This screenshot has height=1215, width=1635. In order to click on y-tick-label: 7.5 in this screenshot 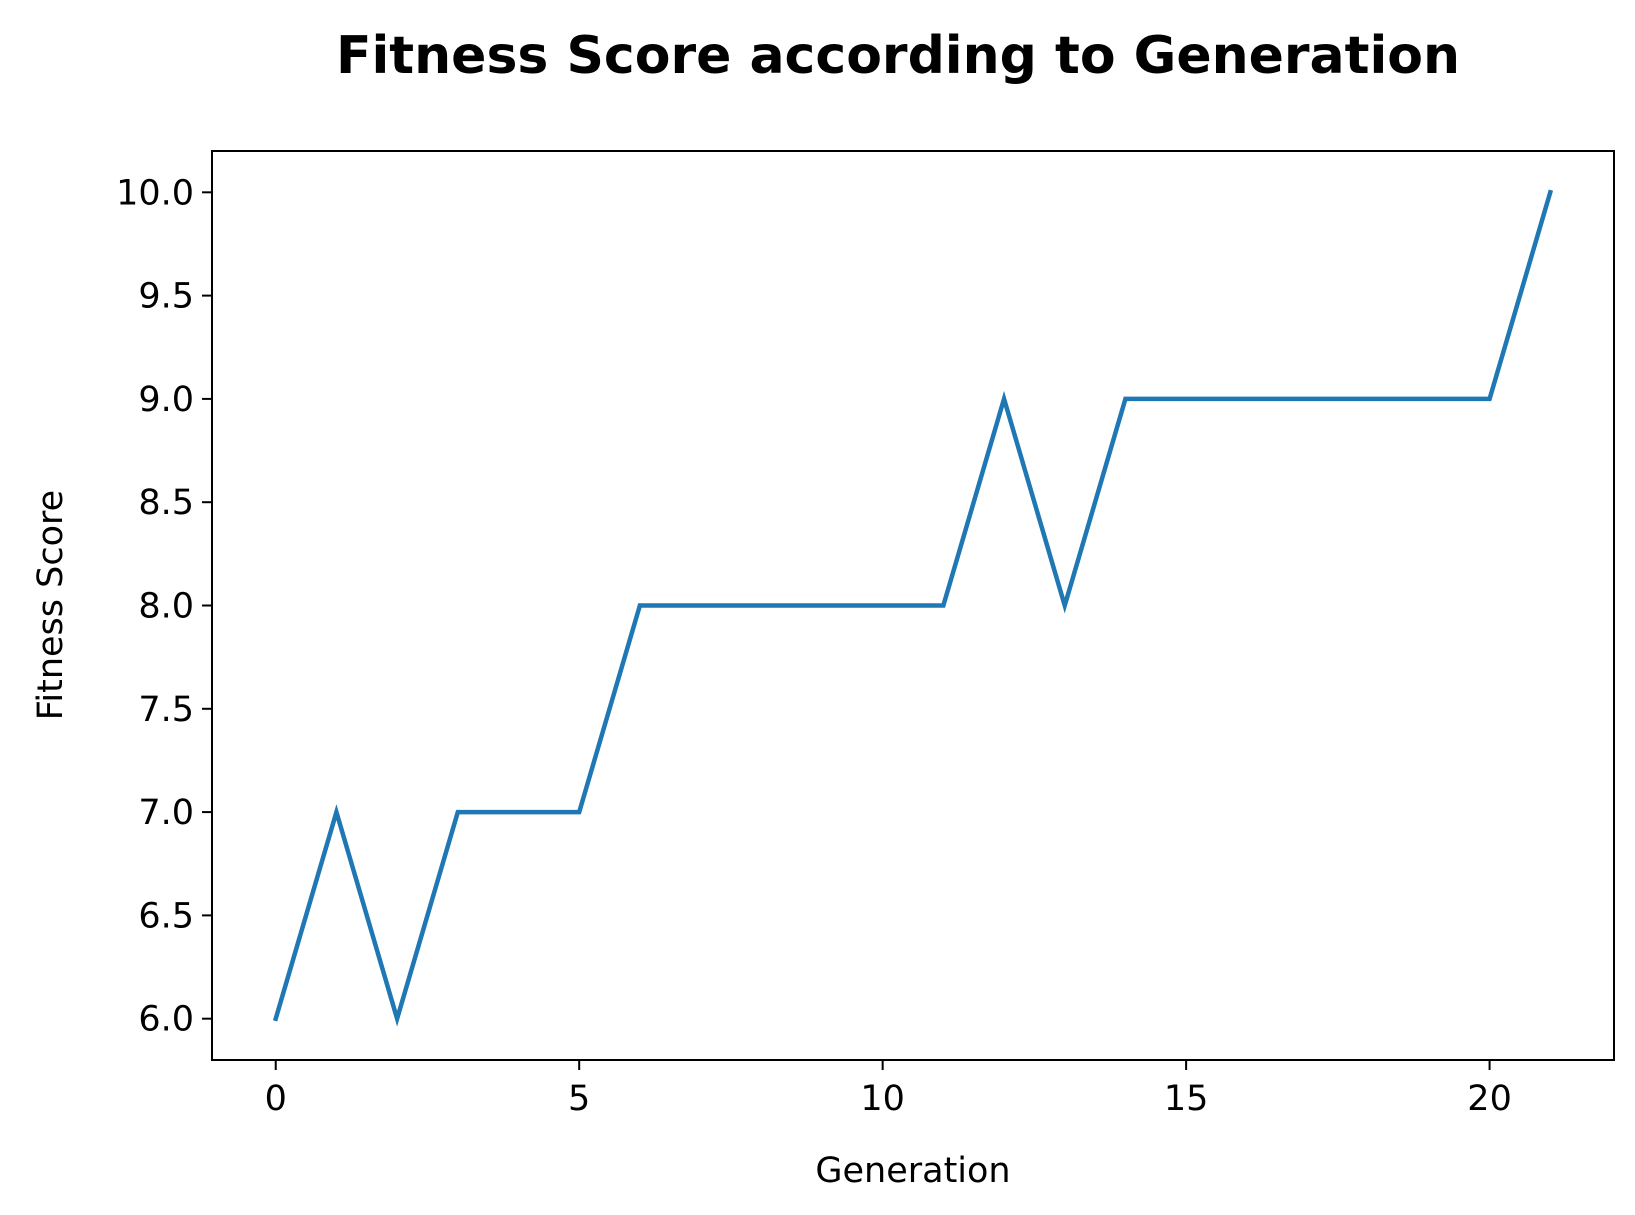, I will do `click(166, 710)`.